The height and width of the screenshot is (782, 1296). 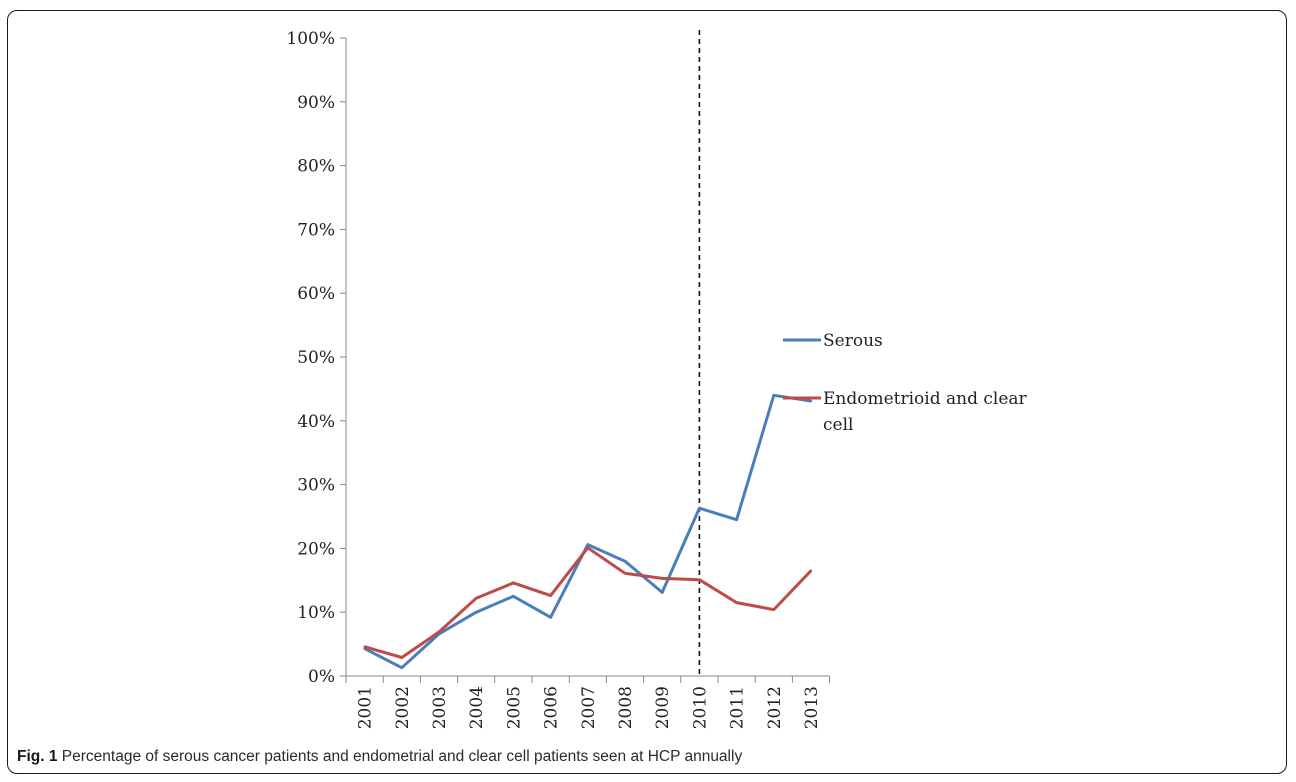 What do you see at coordinates (316, 167) in the screenshot?
I see `y-tick-label: 80%` at bounding box center [316, 167].